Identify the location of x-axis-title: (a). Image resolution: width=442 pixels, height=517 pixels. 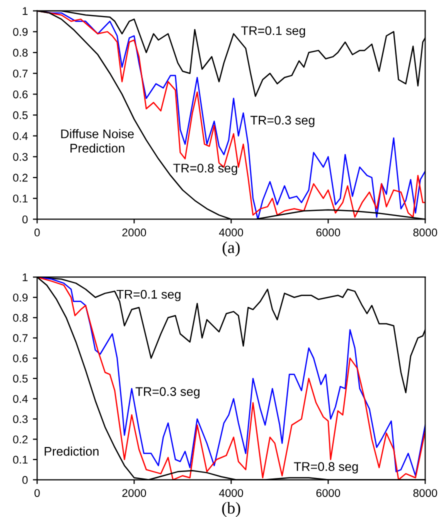
(231, 248).